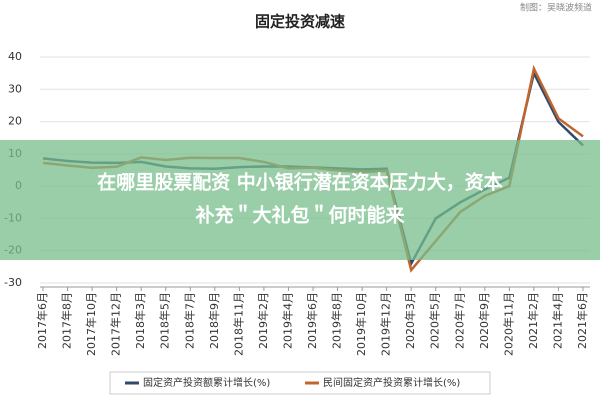 This screenshot has width=600, height=400. Describe the element at coordinates (300, 22) in the screenshot. I see `chart-title: 固定投资减速` at that location.